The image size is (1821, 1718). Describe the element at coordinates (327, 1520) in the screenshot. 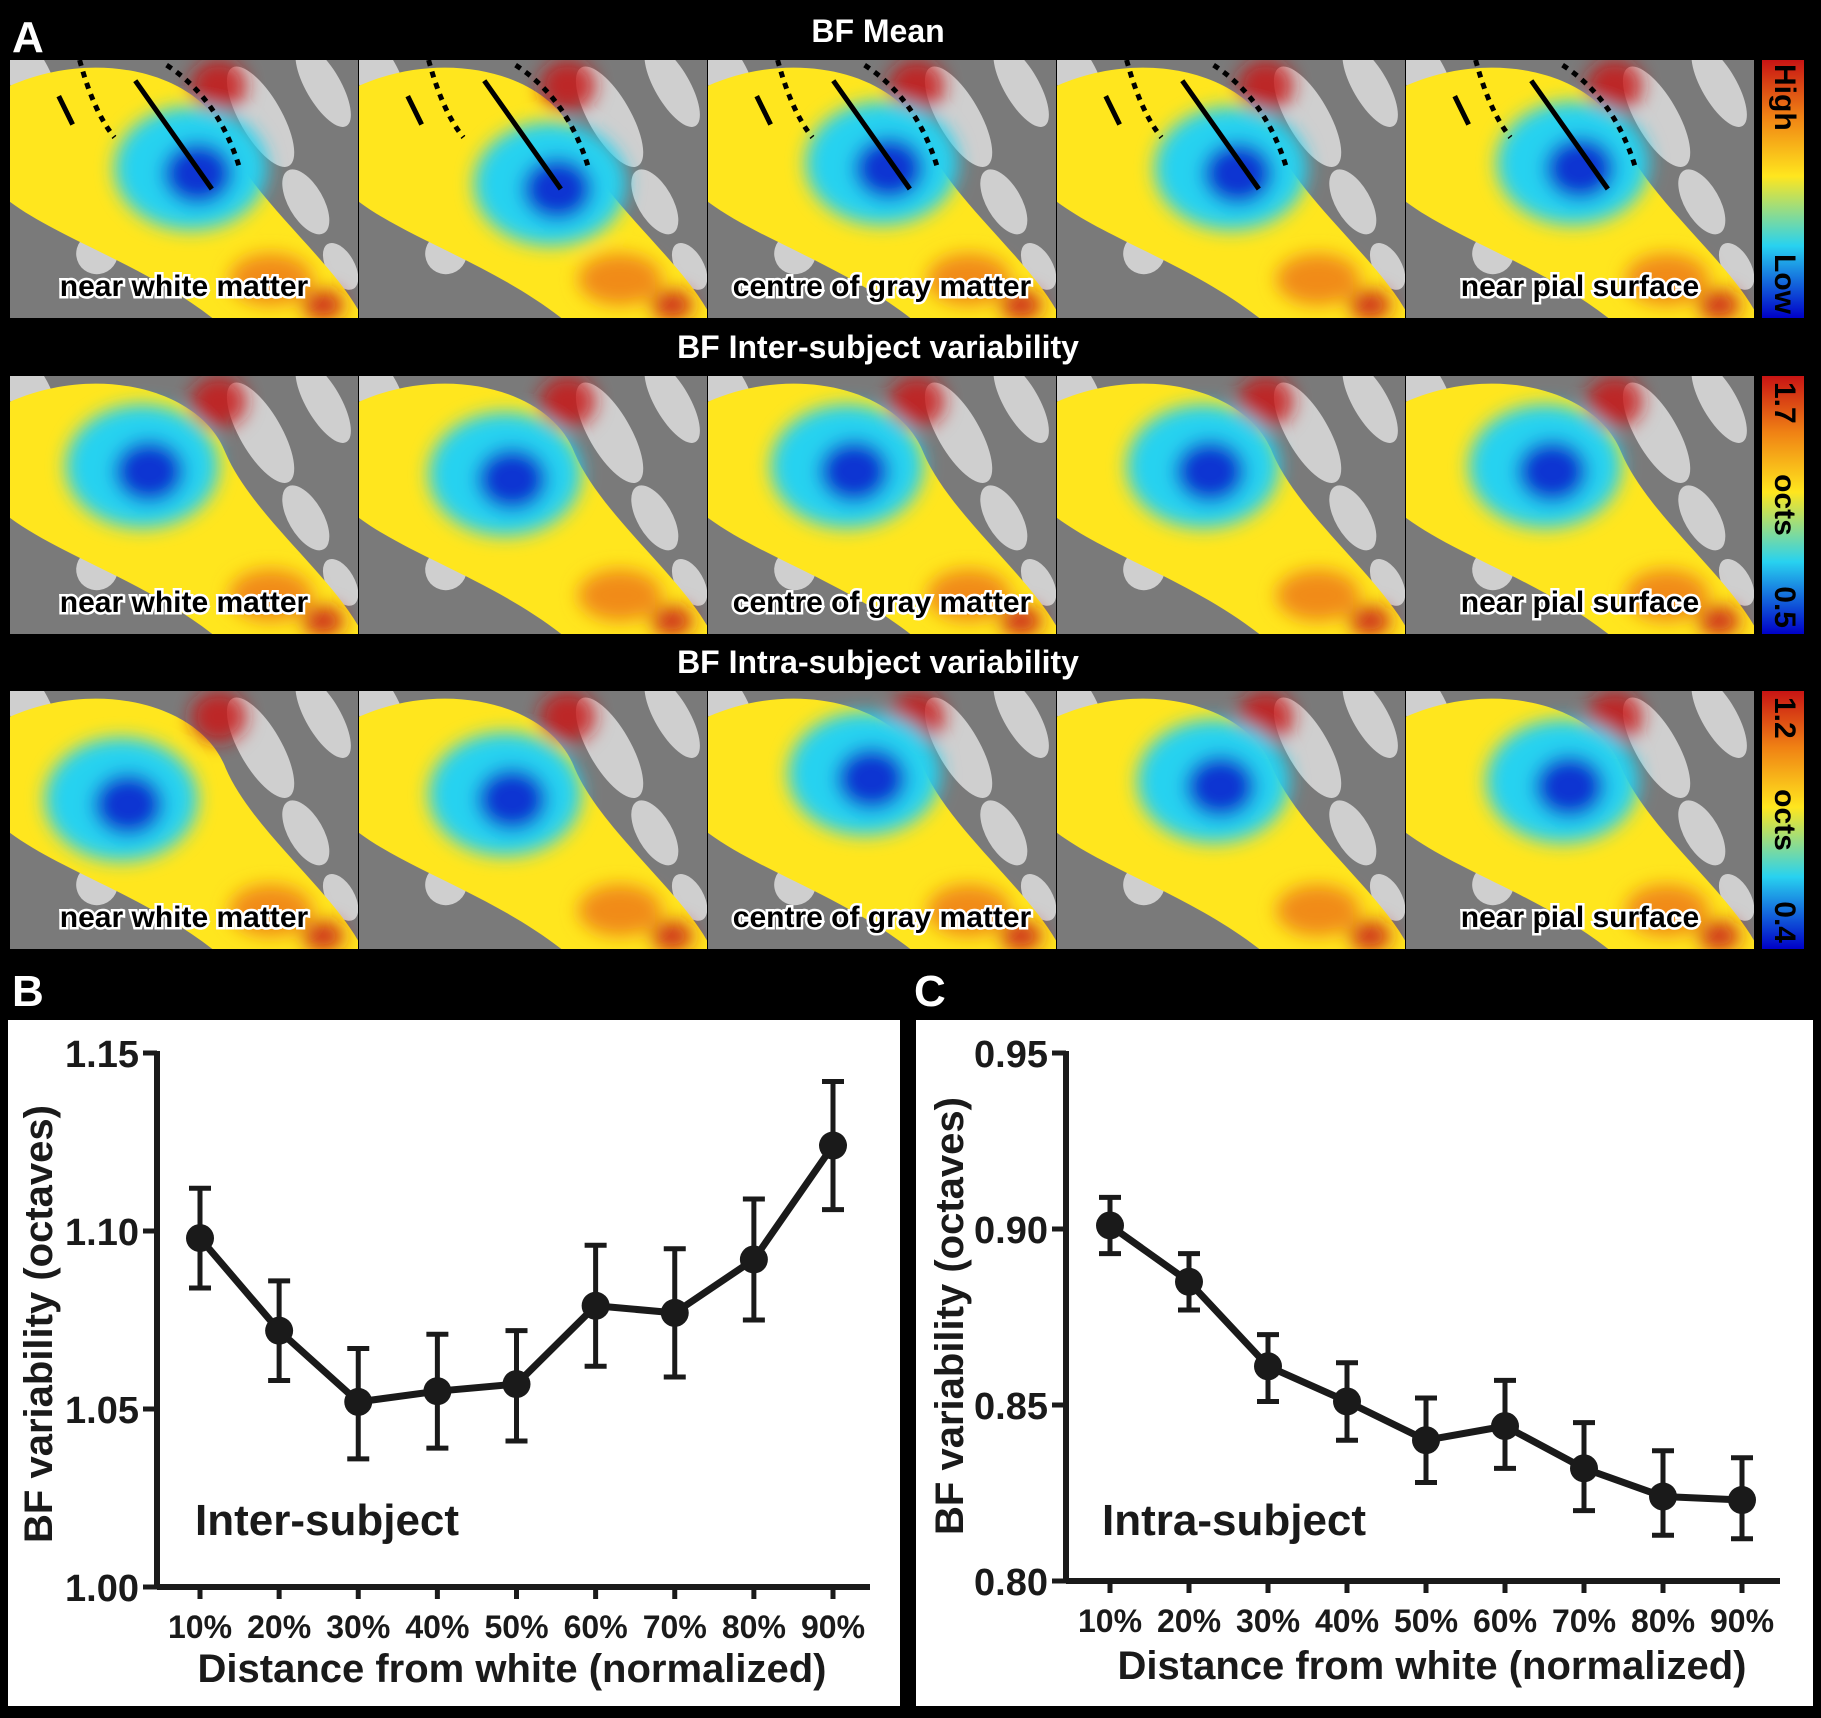

I see `chart-b-annotation: Inter-subject` at that location.